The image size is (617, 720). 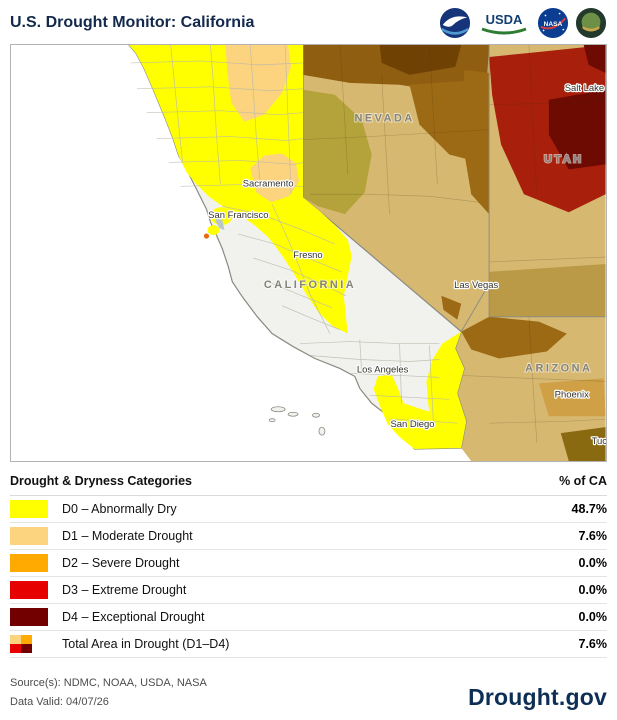 What do you see at coordinates (308, 644) in the screenshot?
I see `legend-row-total: Total Area in Drought (D1–D4) 7.6%` at bounding box center [308, 644].